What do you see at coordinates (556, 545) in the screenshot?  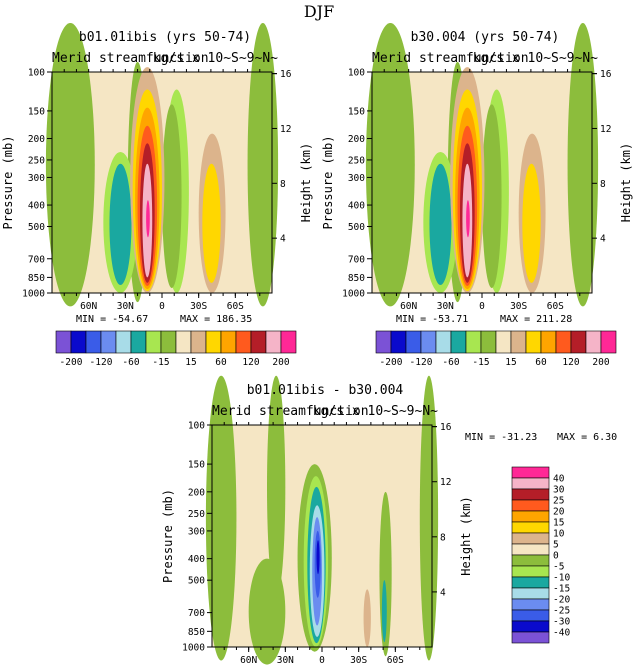 I see `colorbar-label: 5` at bounding box center [556, 545].